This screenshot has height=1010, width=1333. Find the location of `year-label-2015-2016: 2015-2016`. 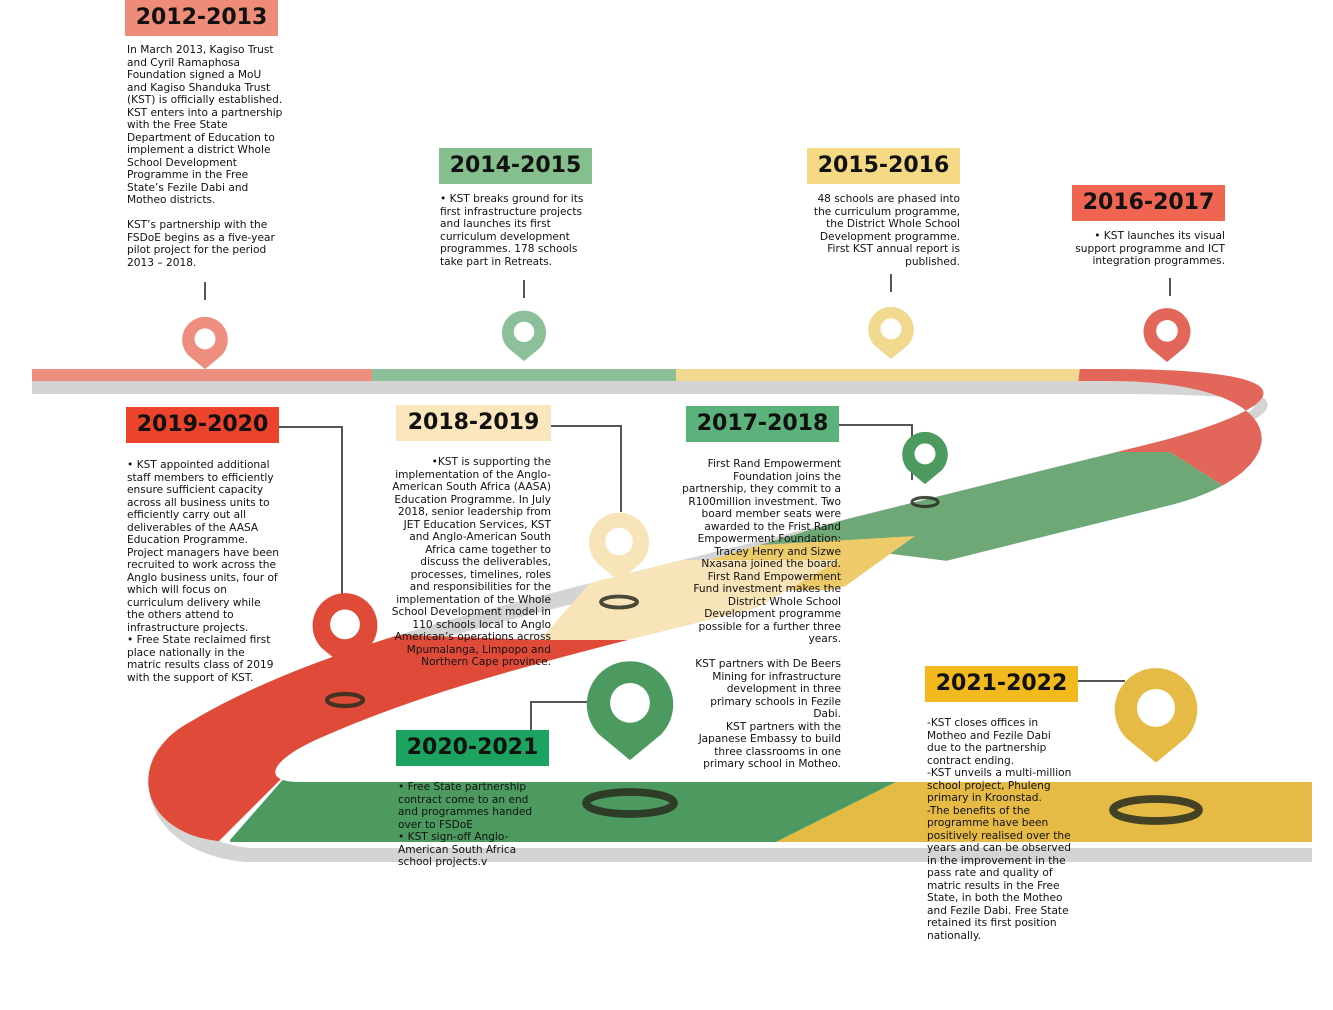

year-label-2015-2016: 2015-2016 is located at coordinates (883, 166).